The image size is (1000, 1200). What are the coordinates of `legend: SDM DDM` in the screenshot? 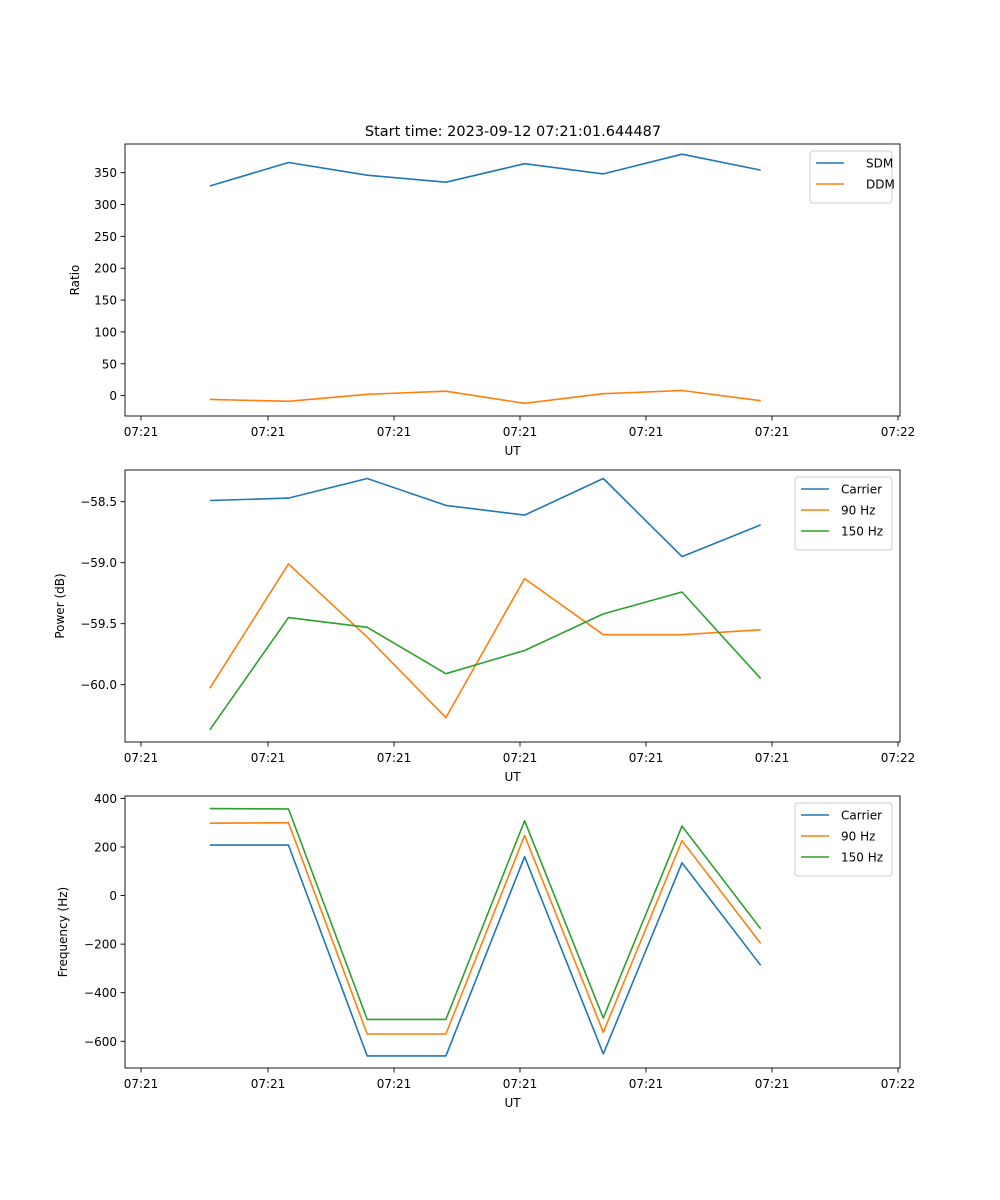 It's located at (852, 177).